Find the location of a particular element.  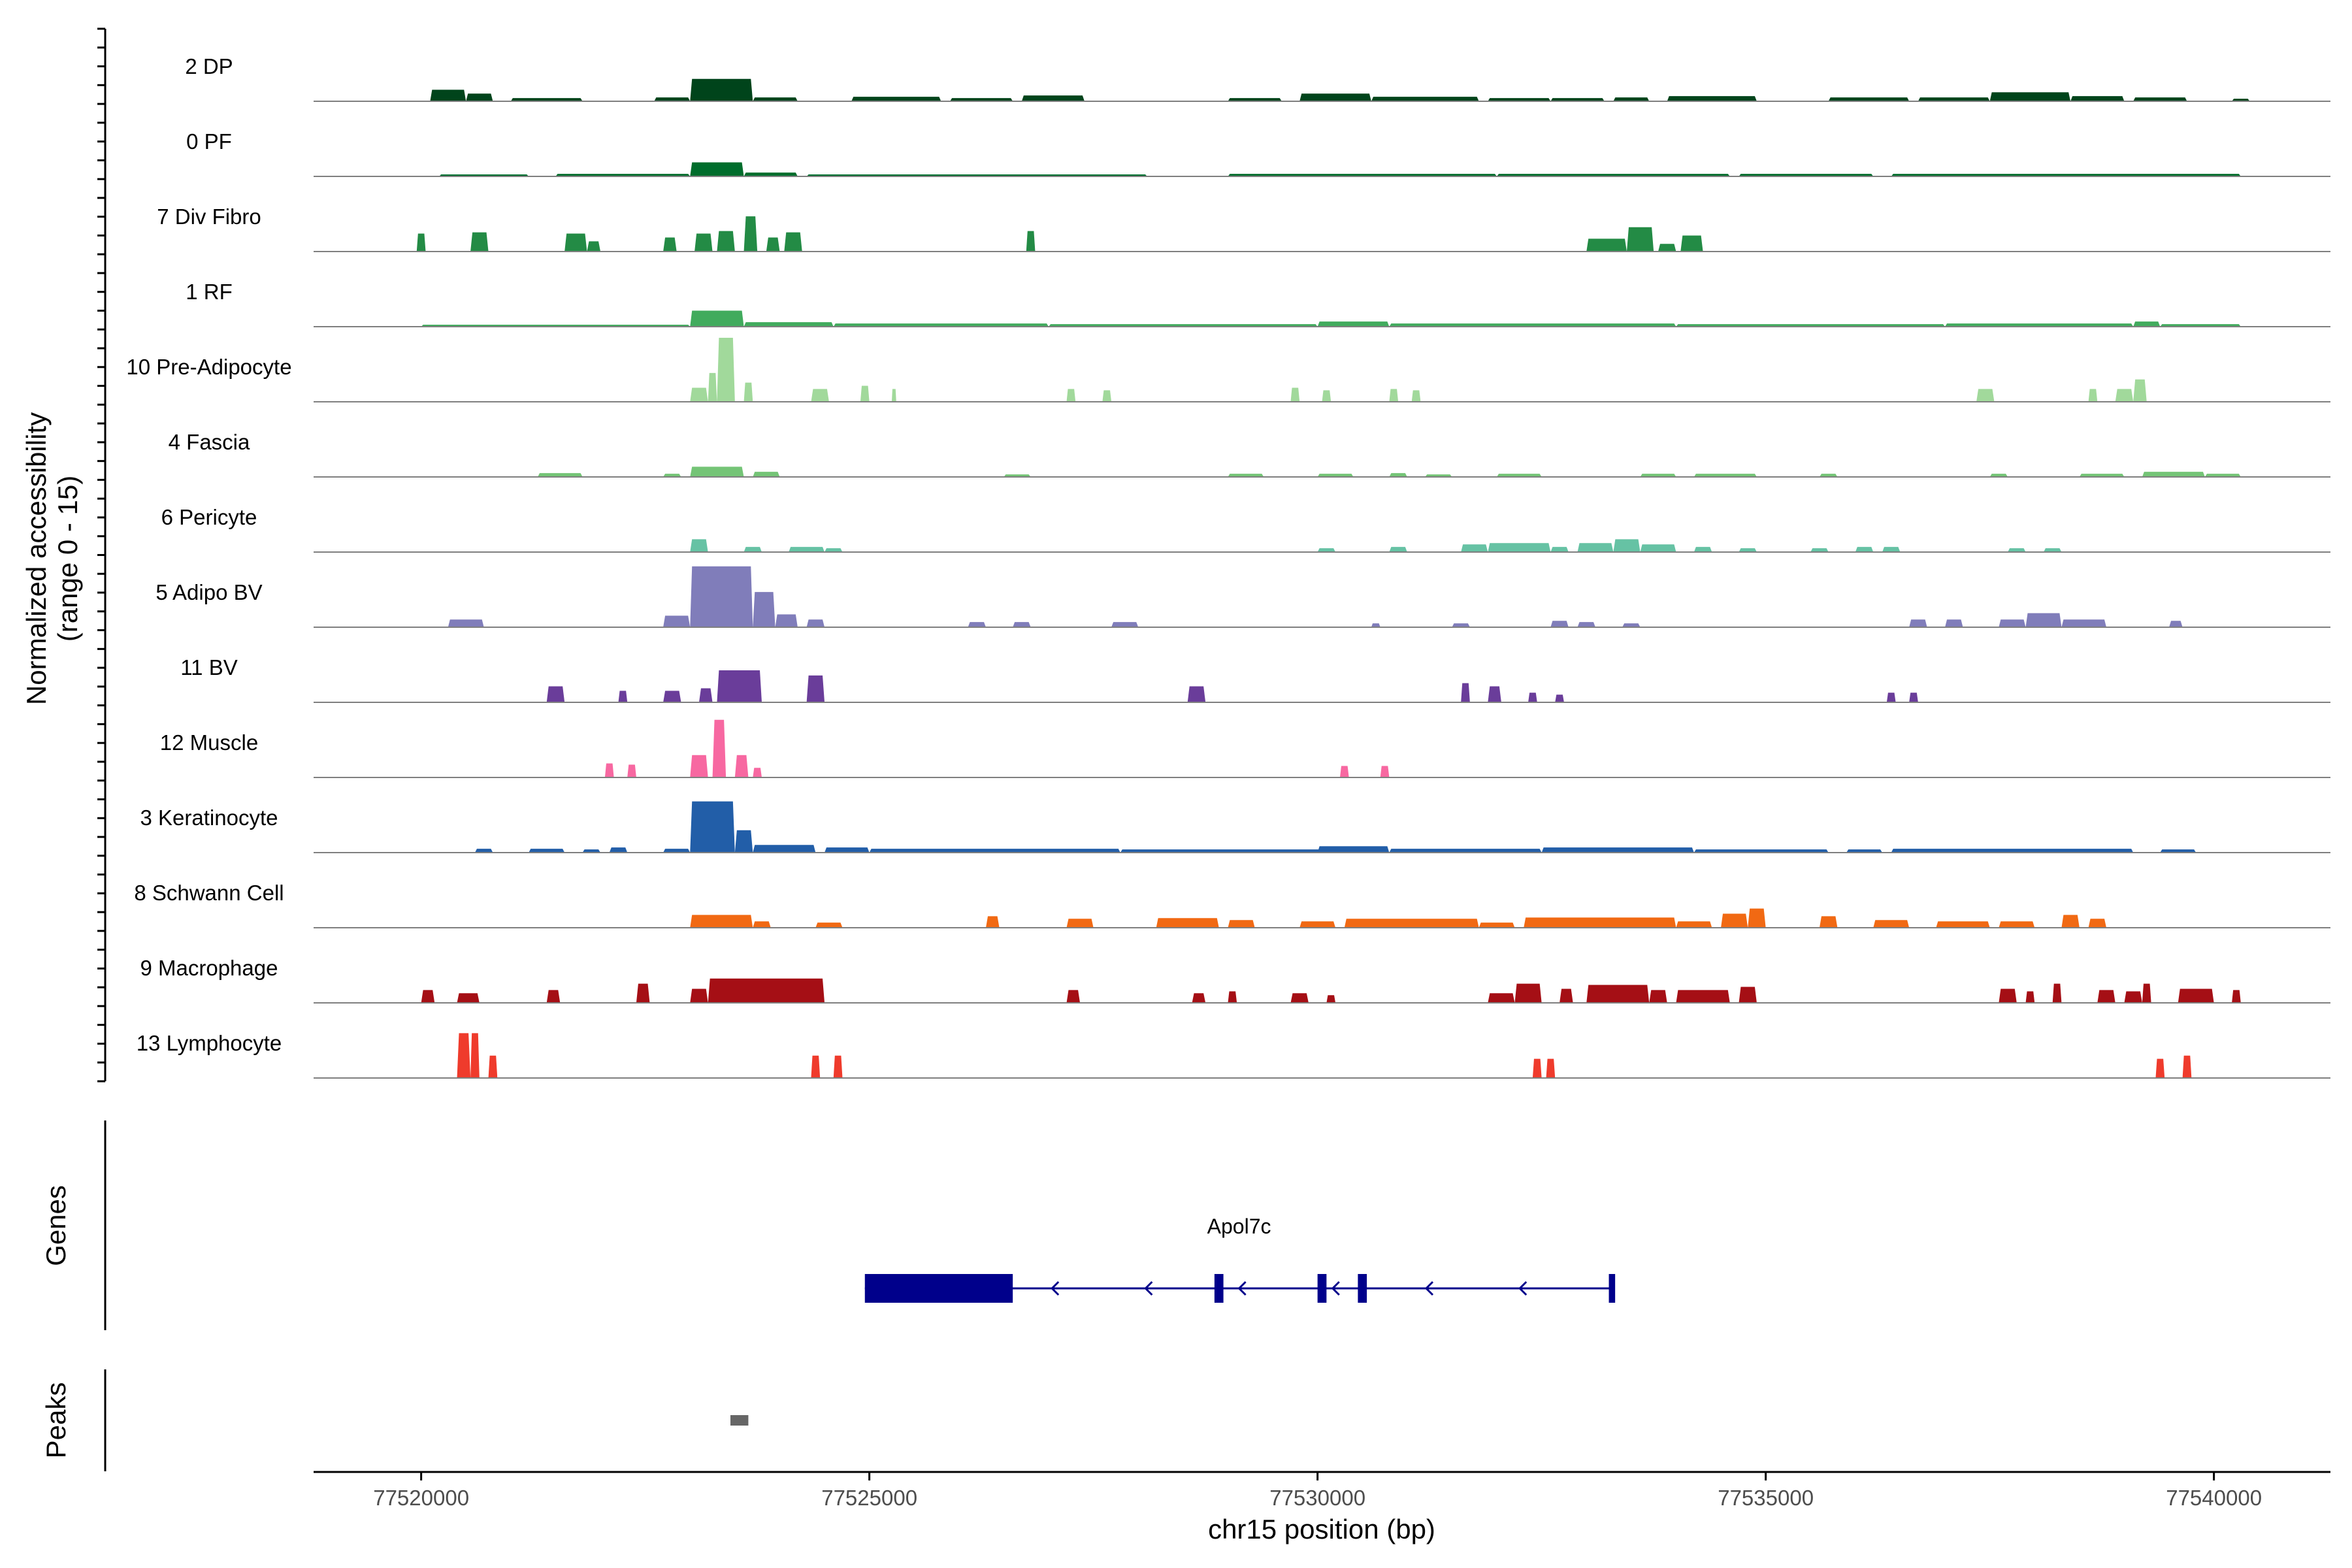

x-tick-label: 77535000 is located at coordinates (1766, 1498).